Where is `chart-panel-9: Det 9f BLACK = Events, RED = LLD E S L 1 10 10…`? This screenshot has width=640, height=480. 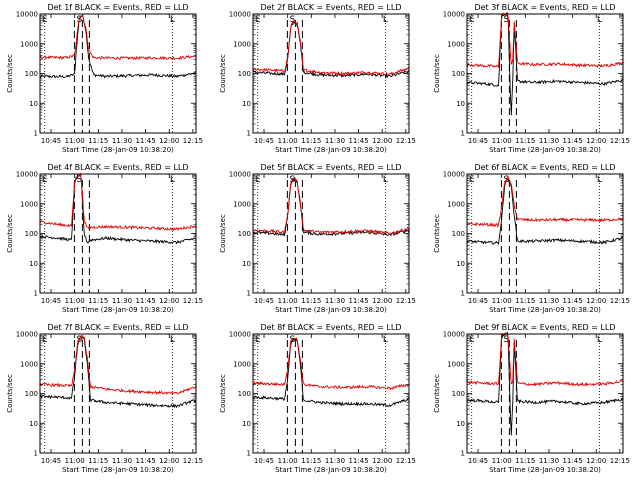
chart-panel-9: Det 9f BLACK = Events, RED = LLD E S L 1 10 10… is located at coordinates (531, 398).